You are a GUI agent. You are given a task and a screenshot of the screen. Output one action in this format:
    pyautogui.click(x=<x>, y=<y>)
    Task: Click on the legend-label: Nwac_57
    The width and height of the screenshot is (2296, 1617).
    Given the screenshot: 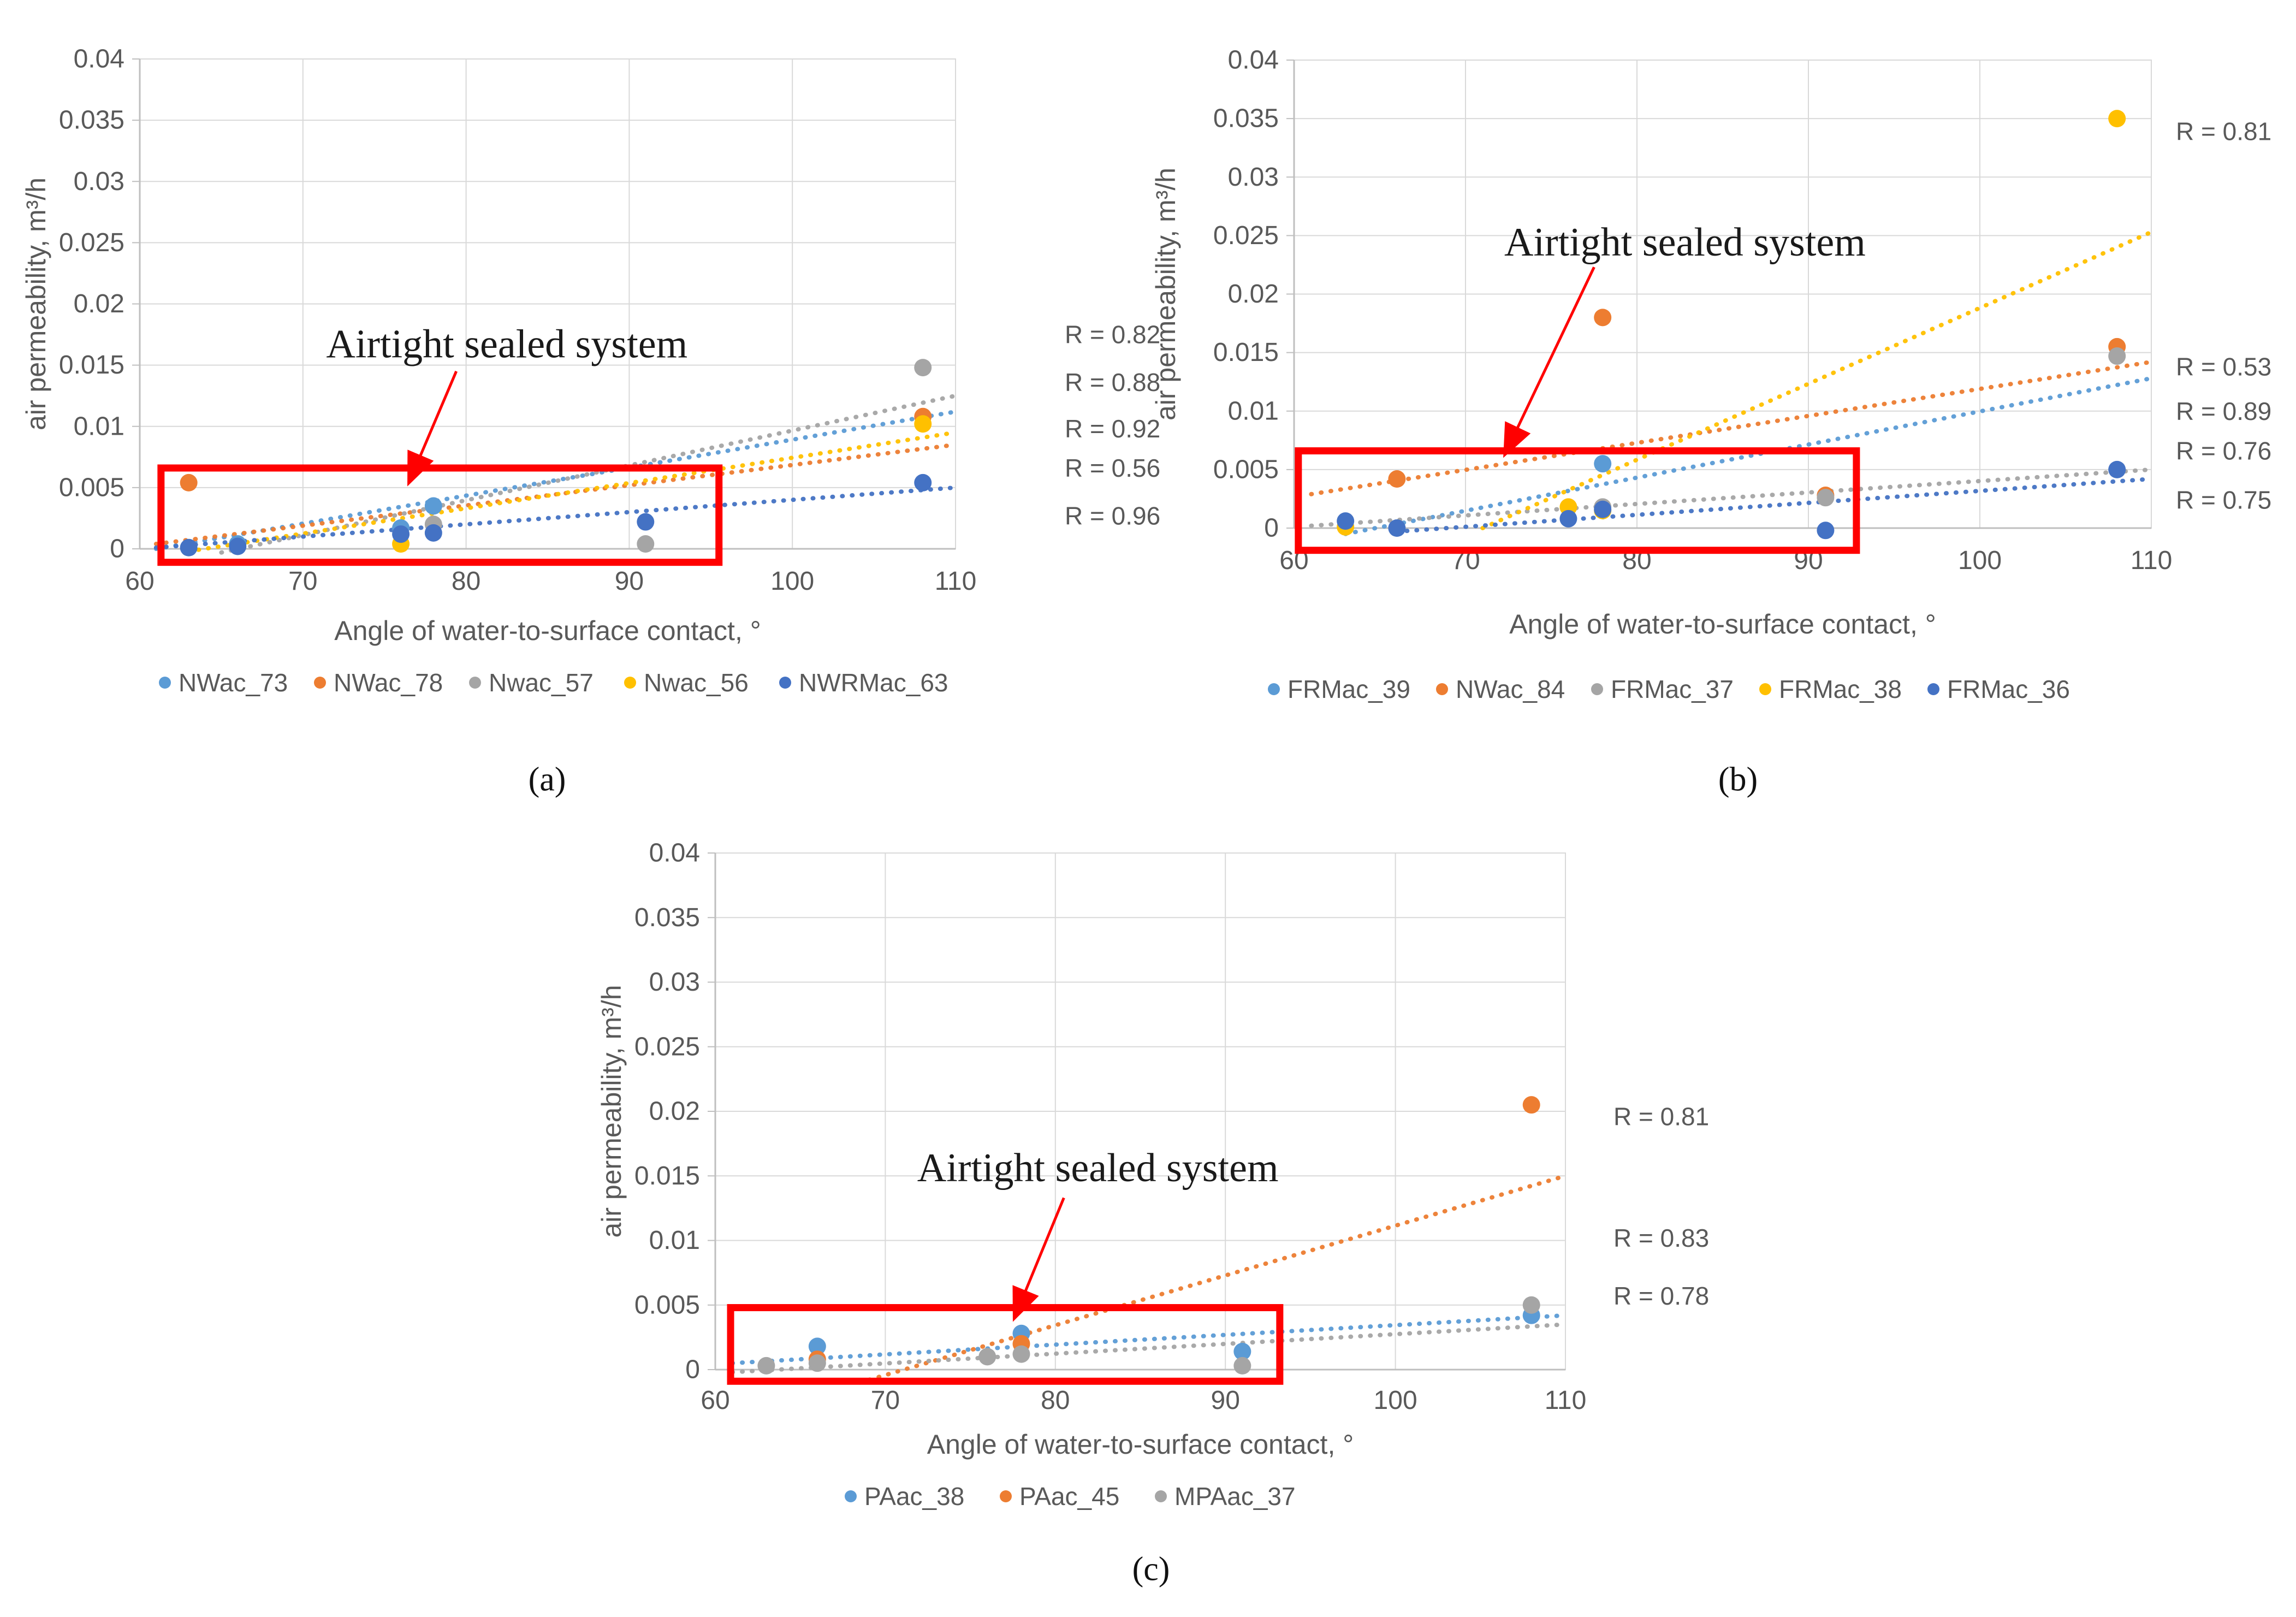 What is the action you would take?
    pyautogui.click(x=541, y=682)
    